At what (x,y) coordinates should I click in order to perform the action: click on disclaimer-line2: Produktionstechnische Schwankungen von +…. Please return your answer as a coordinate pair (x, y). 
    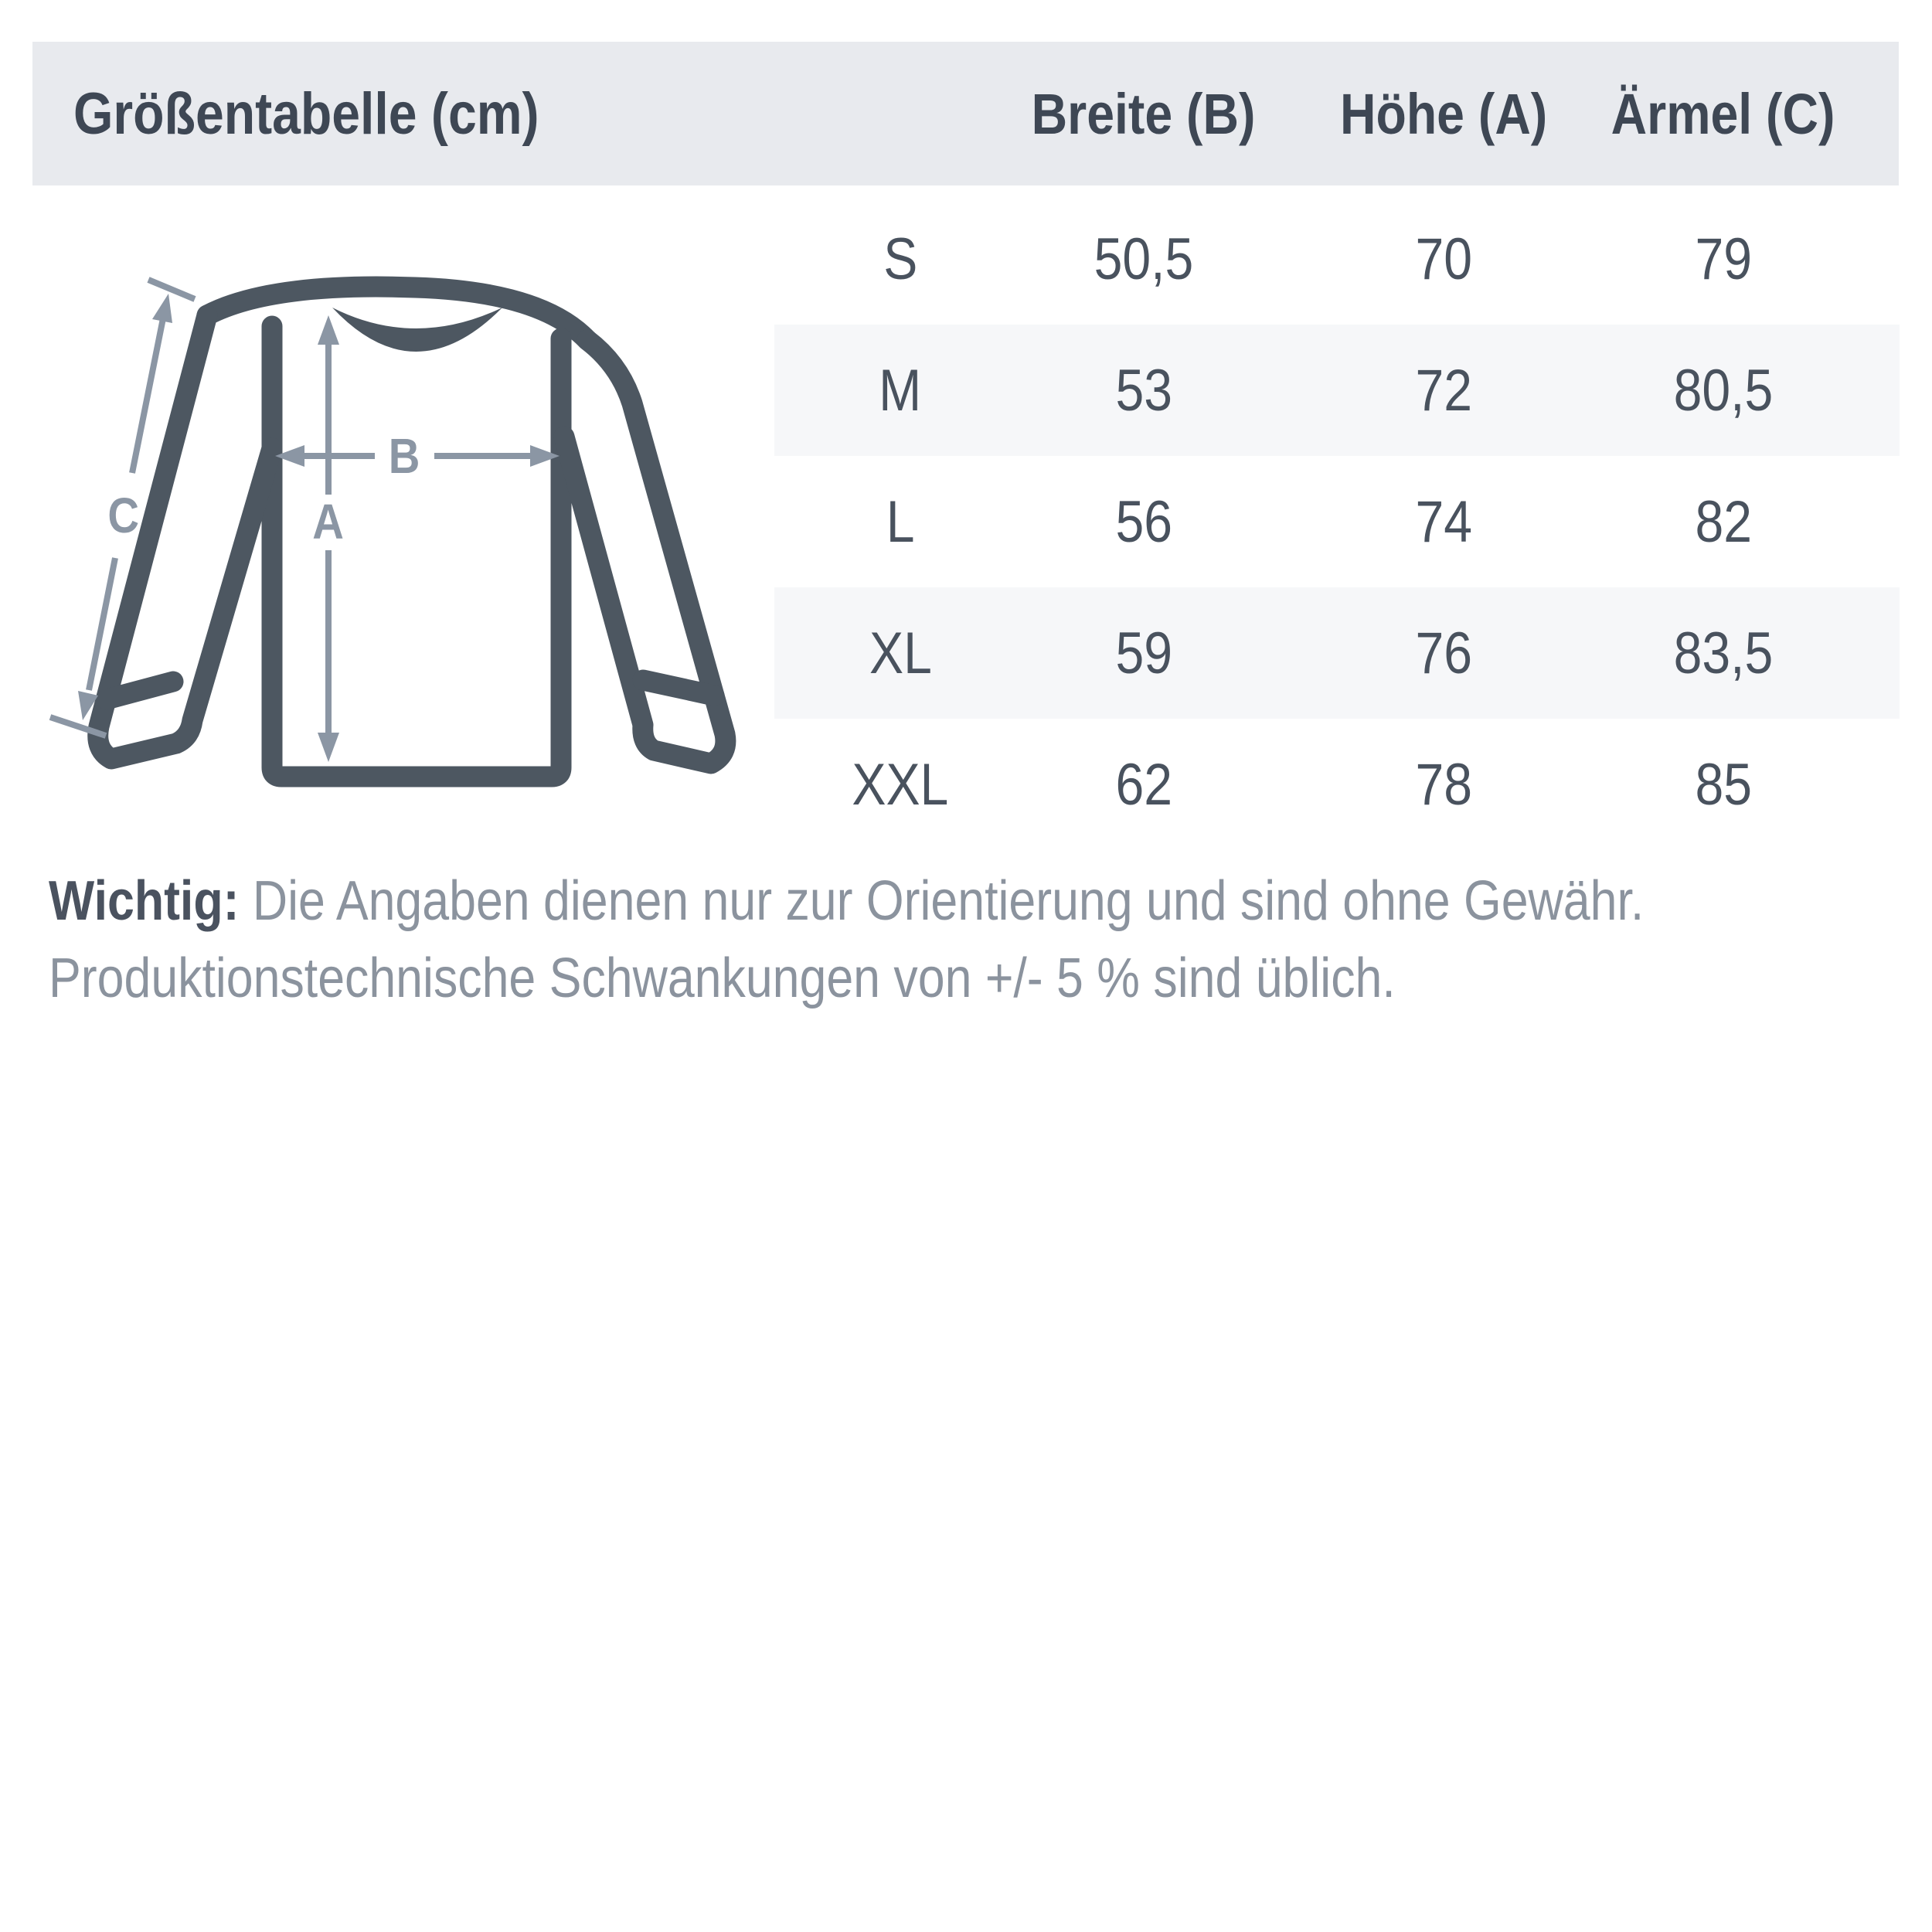
    Looking at the image, I should click on (723, 978).